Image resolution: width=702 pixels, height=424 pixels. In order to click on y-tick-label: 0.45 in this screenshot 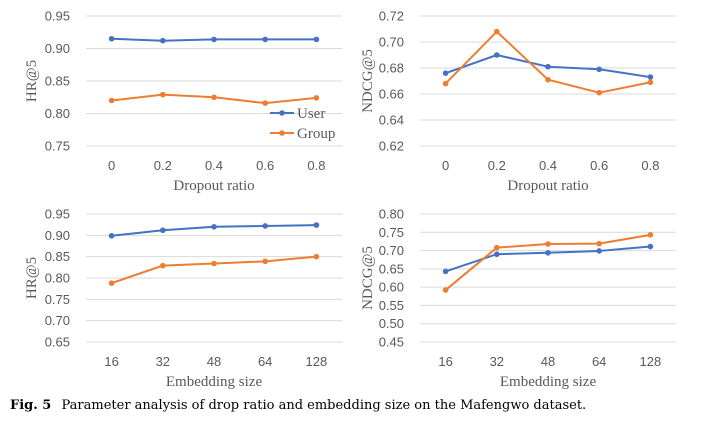, I will do `click(391, 342)`.